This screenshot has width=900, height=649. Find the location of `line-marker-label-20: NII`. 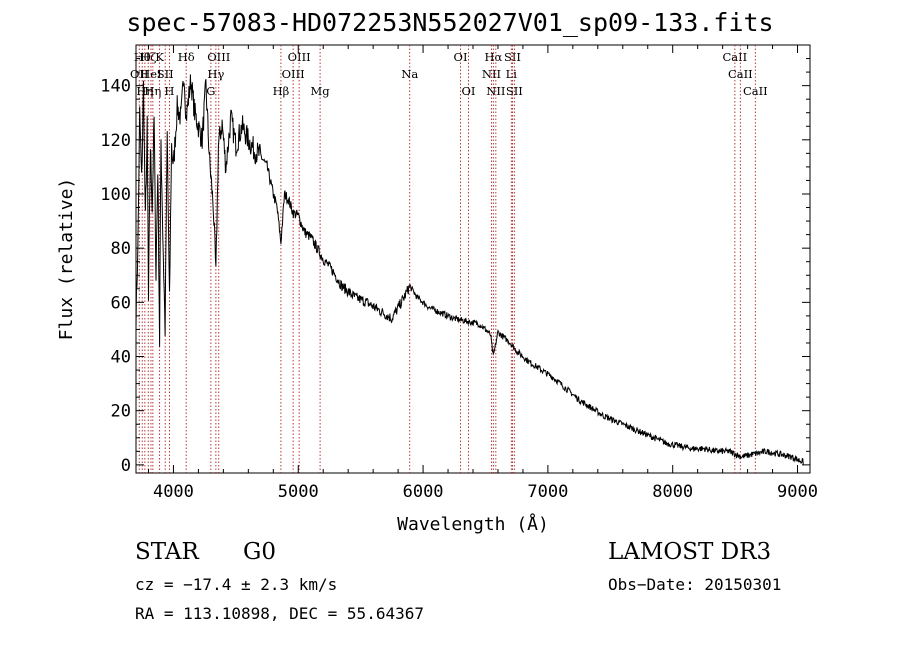

line-marker-label-20: NII is located at coordinates (491, 74).